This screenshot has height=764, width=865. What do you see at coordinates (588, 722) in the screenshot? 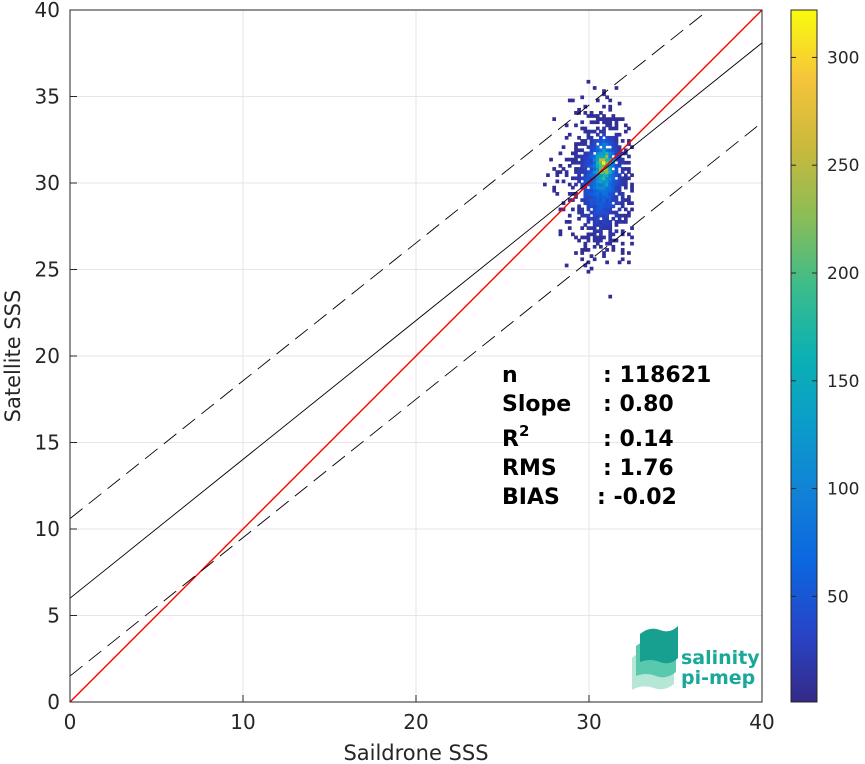
I see `x-tick-label: 30` at bounding box center [588, 722].